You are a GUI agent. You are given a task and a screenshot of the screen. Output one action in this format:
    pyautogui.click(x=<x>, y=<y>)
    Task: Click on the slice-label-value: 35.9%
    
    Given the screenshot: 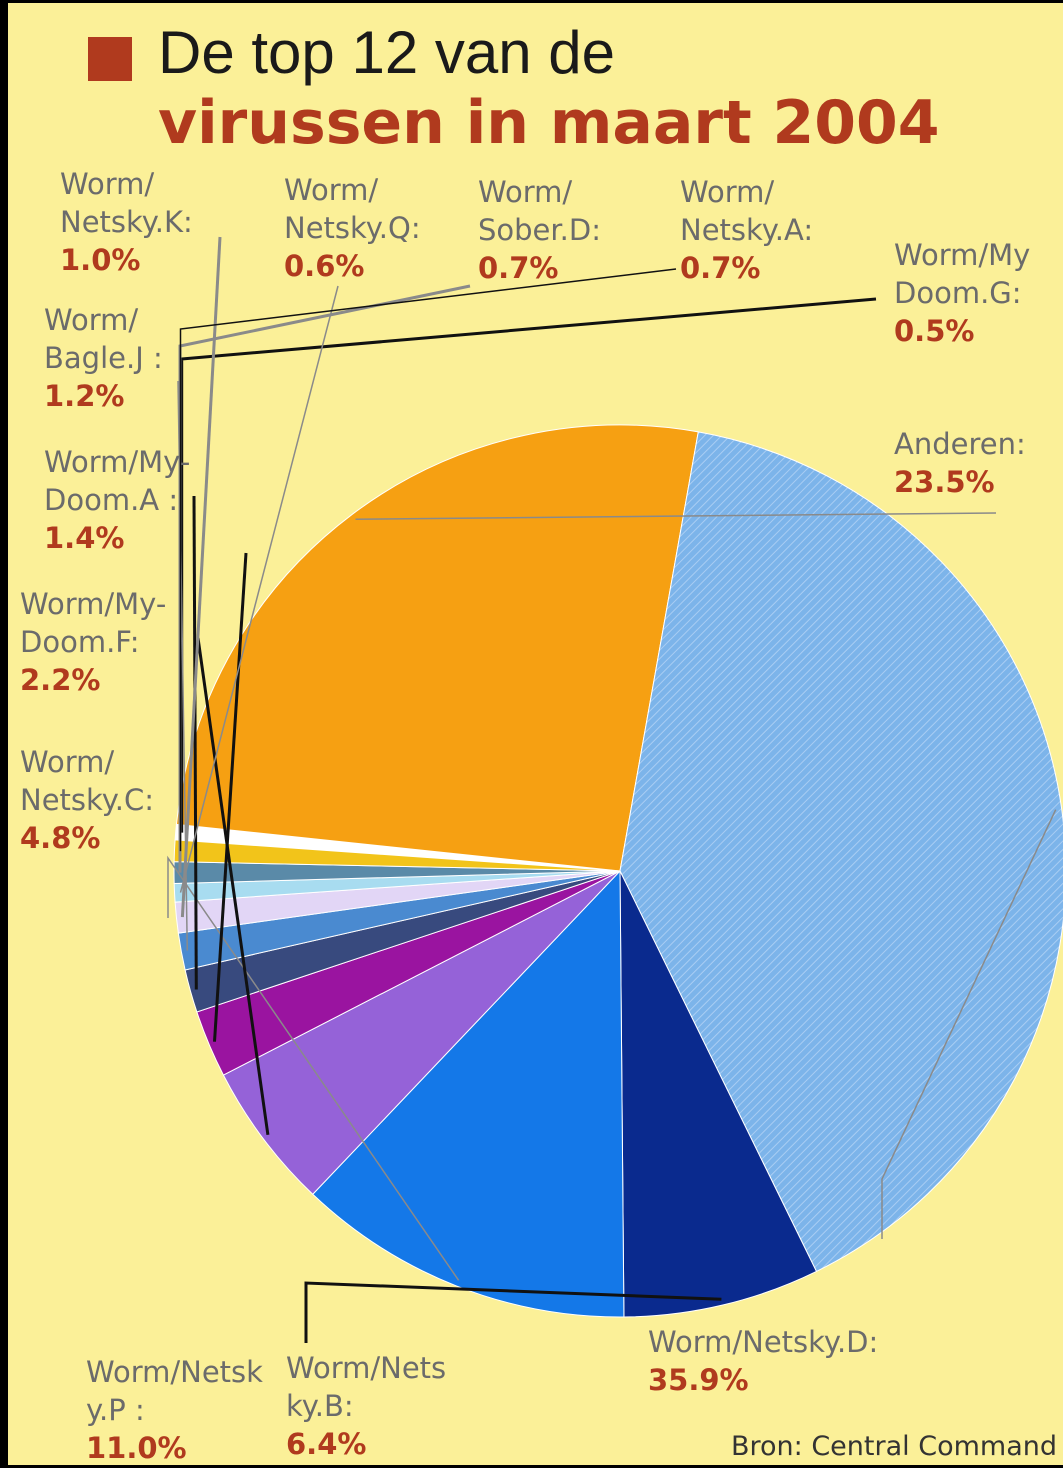 What is the action you would take?
    pyautogui.click(x=698, y=1380)
    